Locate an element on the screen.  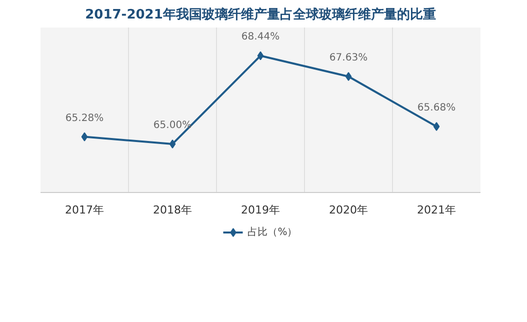
chart-title: 2017-2021年我国玻璃纤维产量占全球玻璃纤维产量的比重 is located at coordinates (260, 14).